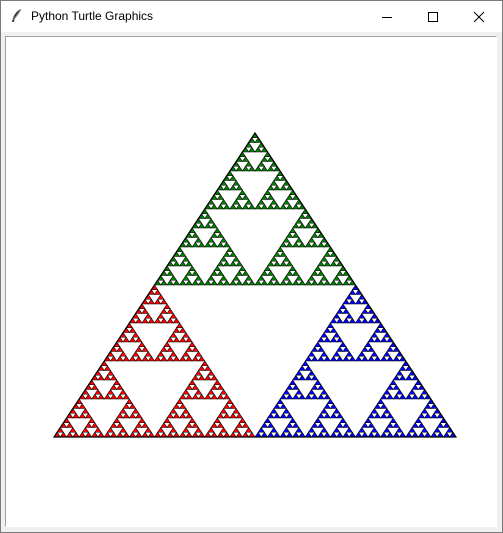  What do you see at coordinates (387, 16) in the screenshot?
I see `minimize-button` at bounding box center [387, 16].